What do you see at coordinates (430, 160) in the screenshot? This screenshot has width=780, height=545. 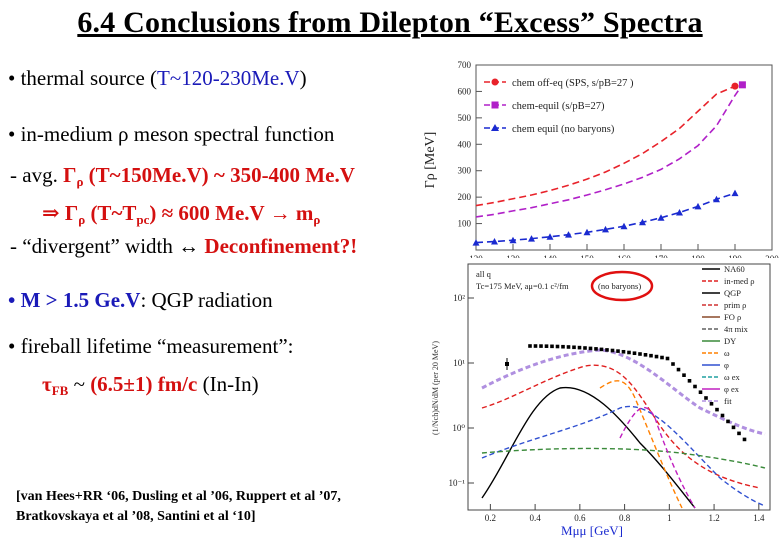 I see `y-axis-label: Γρ [MeV]` at bounding box center [430, 160].